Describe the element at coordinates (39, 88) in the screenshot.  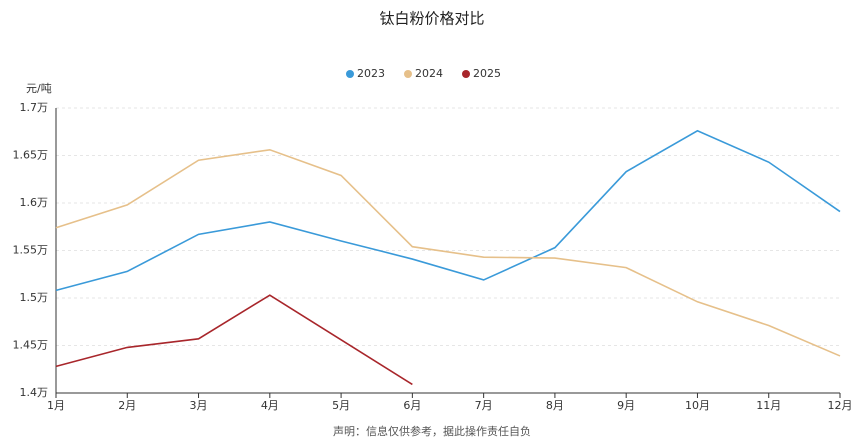
I see `y-axis-label: 元/吨` at that location.